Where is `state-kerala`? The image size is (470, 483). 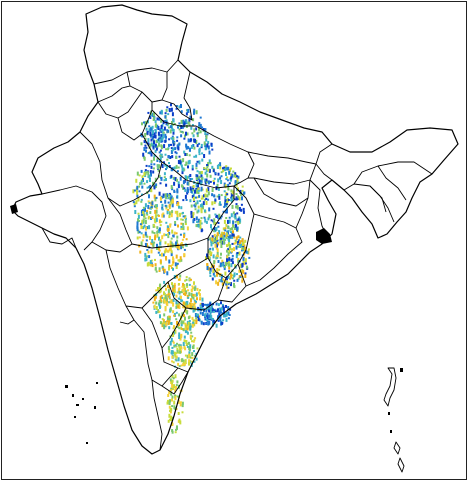
state-kerala is located at coordinates (157, 415).